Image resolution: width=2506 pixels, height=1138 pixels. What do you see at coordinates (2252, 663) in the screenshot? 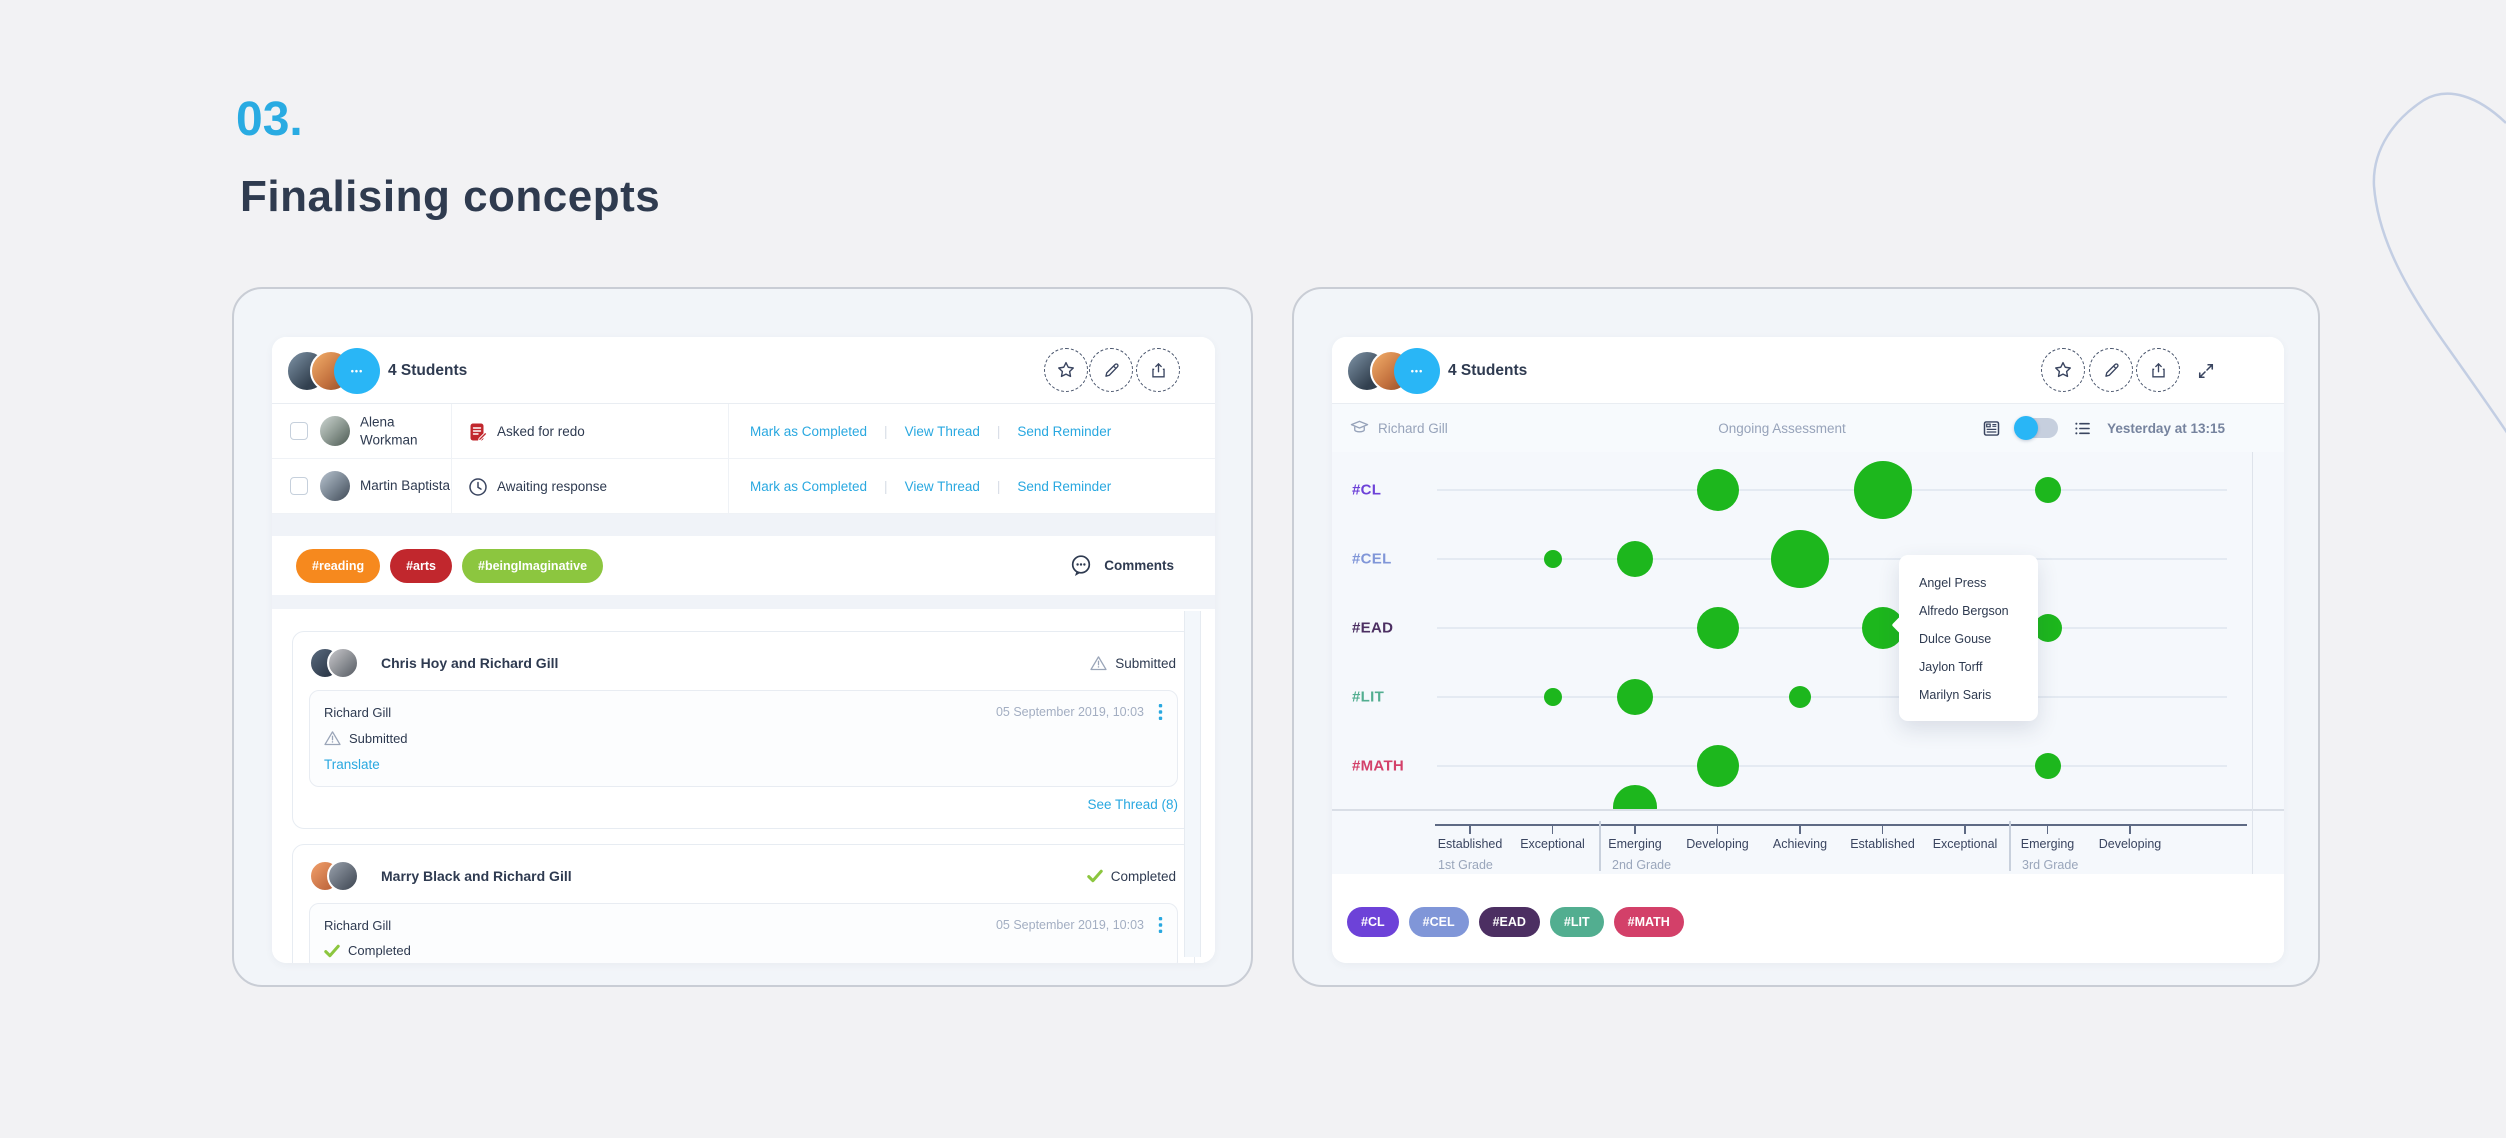
I see `scrollbar-line` at bounding box center [2252, 663].